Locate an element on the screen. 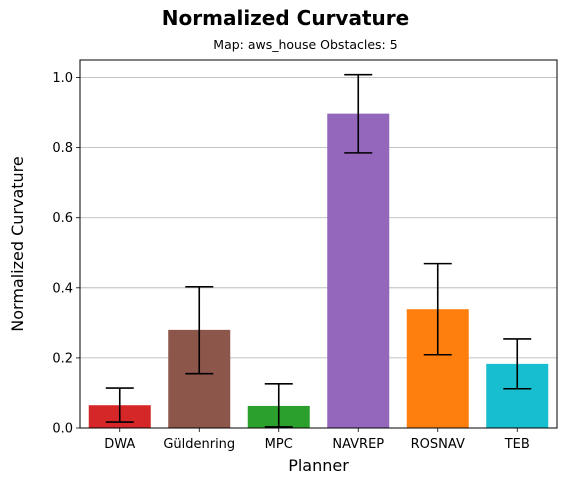  x-tick-label: MPC is located at coordinates (279, 444).